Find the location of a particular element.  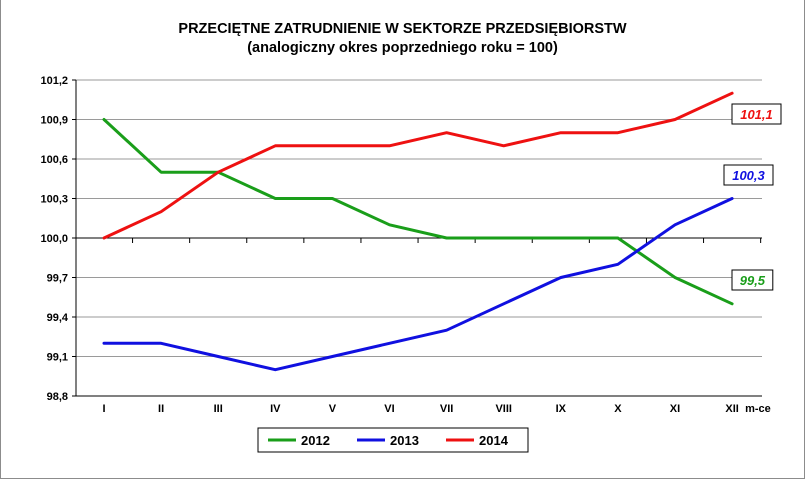

y-tick-label: 99,7 is located at coordinates (57, 279).